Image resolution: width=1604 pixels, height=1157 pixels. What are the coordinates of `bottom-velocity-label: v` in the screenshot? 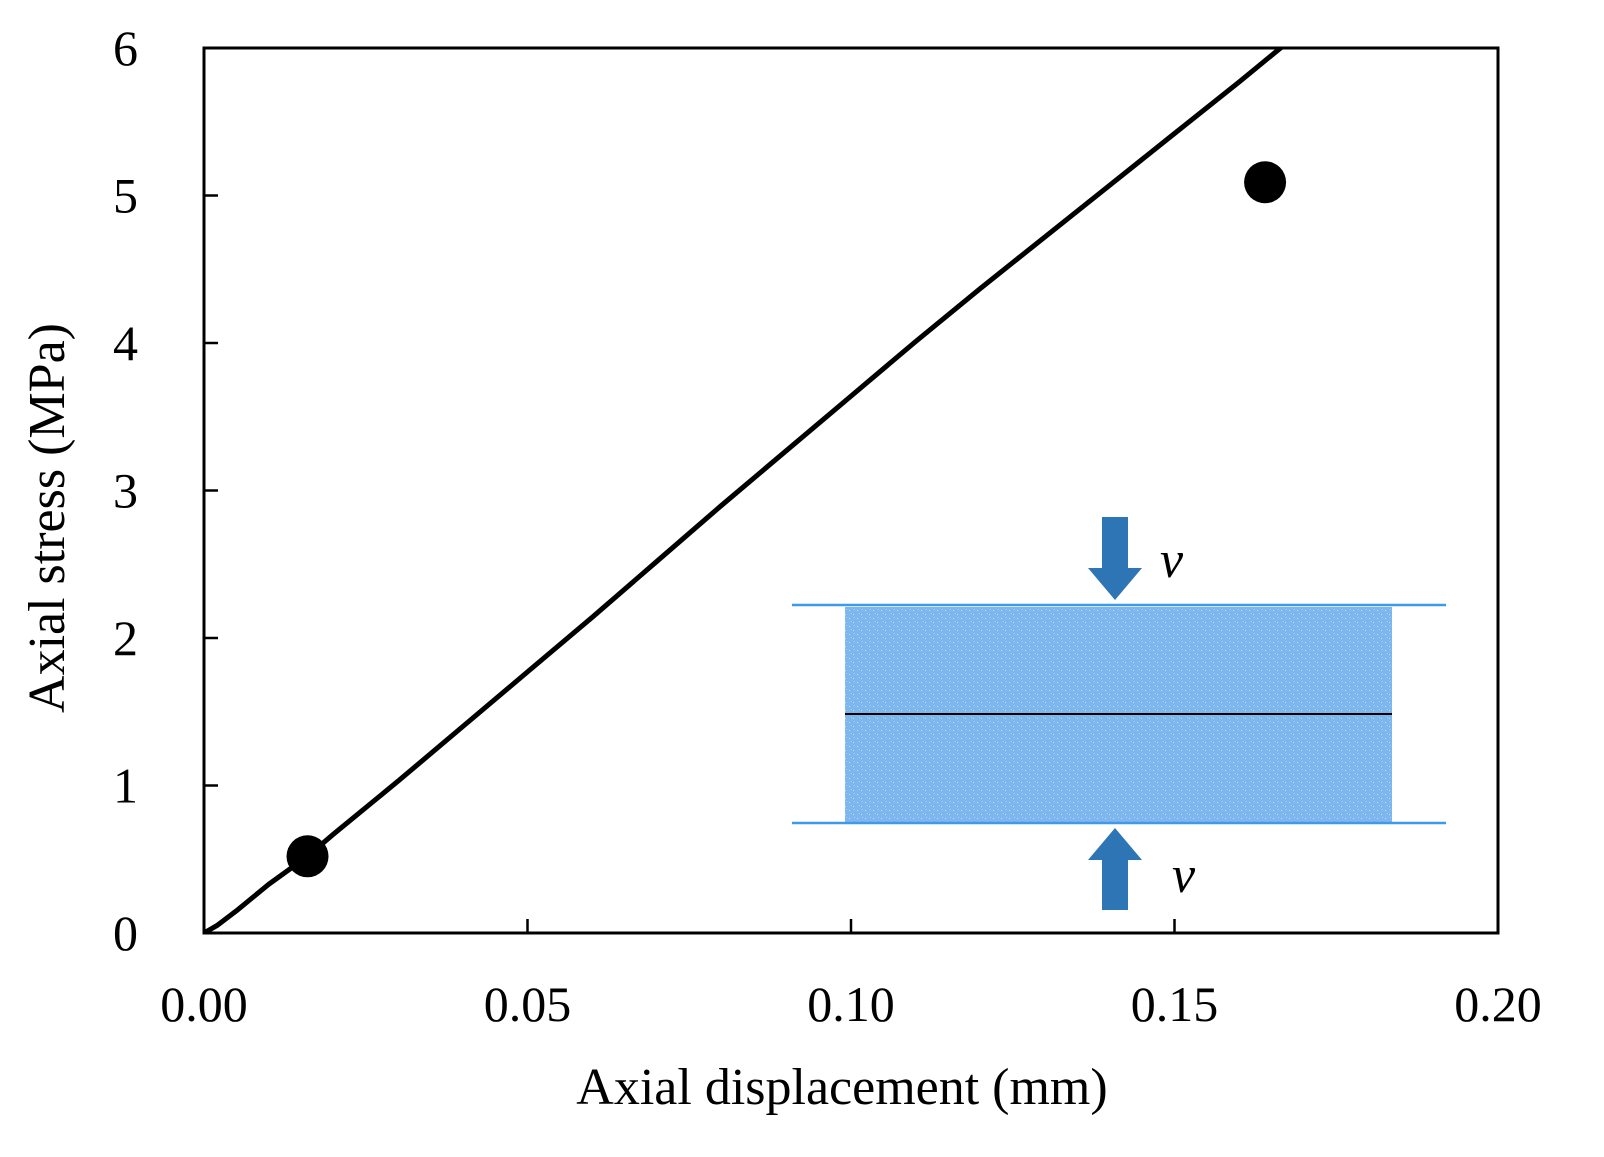 It's located at (1184, 875).